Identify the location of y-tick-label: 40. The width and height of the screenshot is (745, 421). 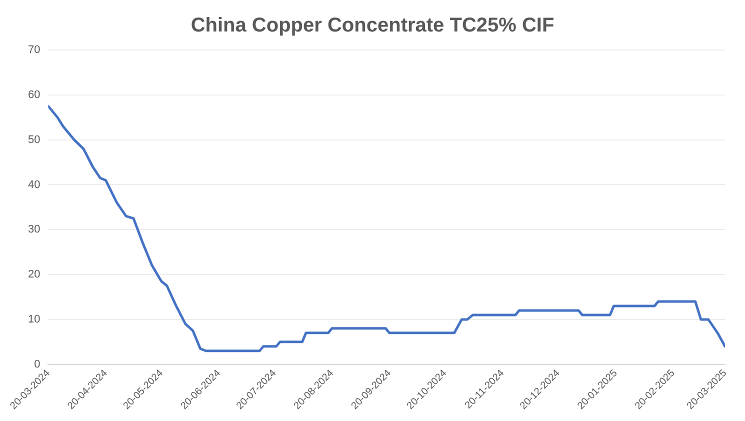
(34, 184).